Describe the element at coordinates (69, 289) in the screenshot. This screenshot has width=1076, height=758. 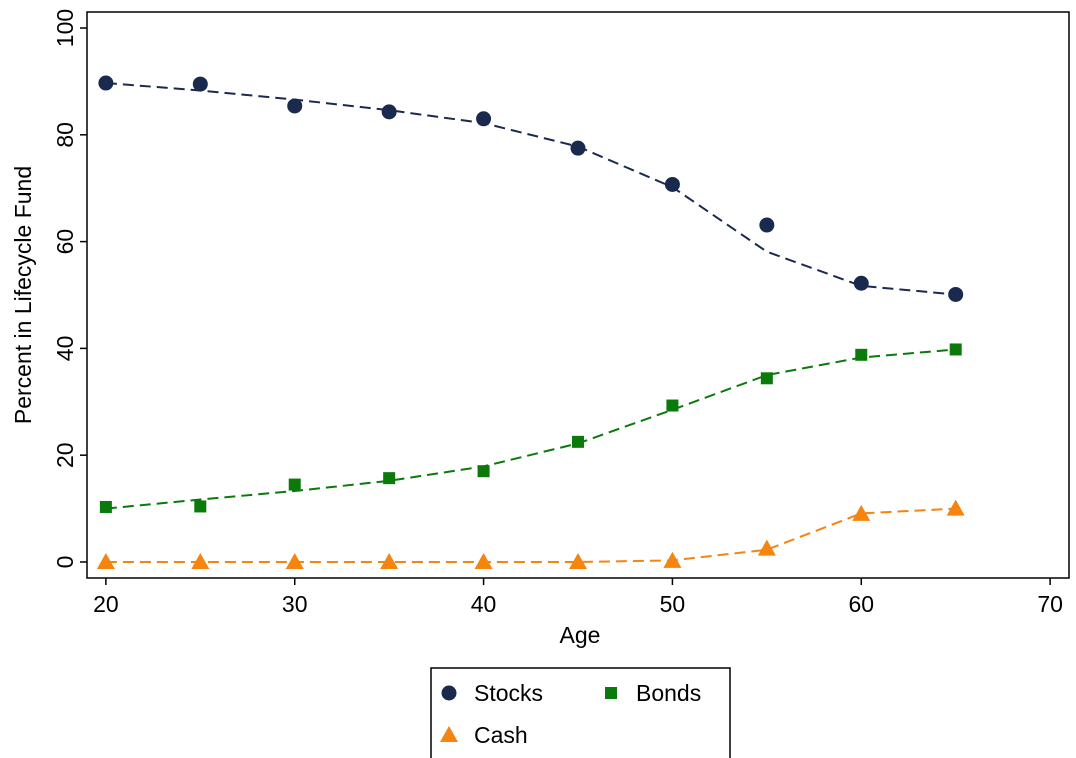
I see `y-axis: 0 20 40 60 80 100` at that location.